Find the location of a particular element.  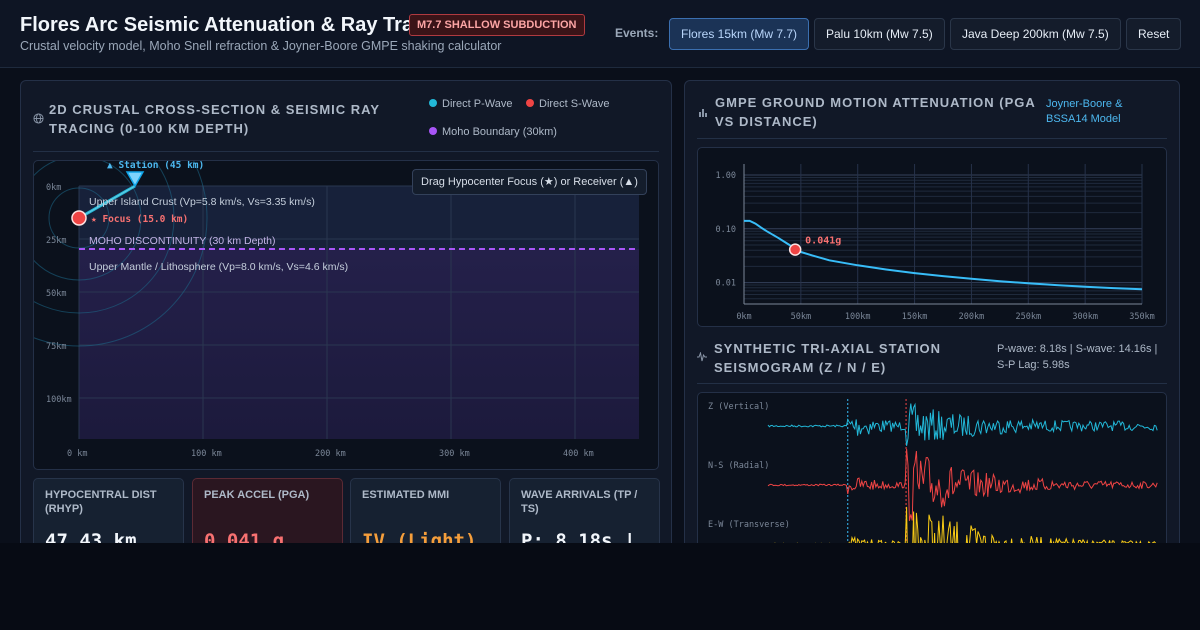

wavefront-rings is located at coordinates (121, 254).